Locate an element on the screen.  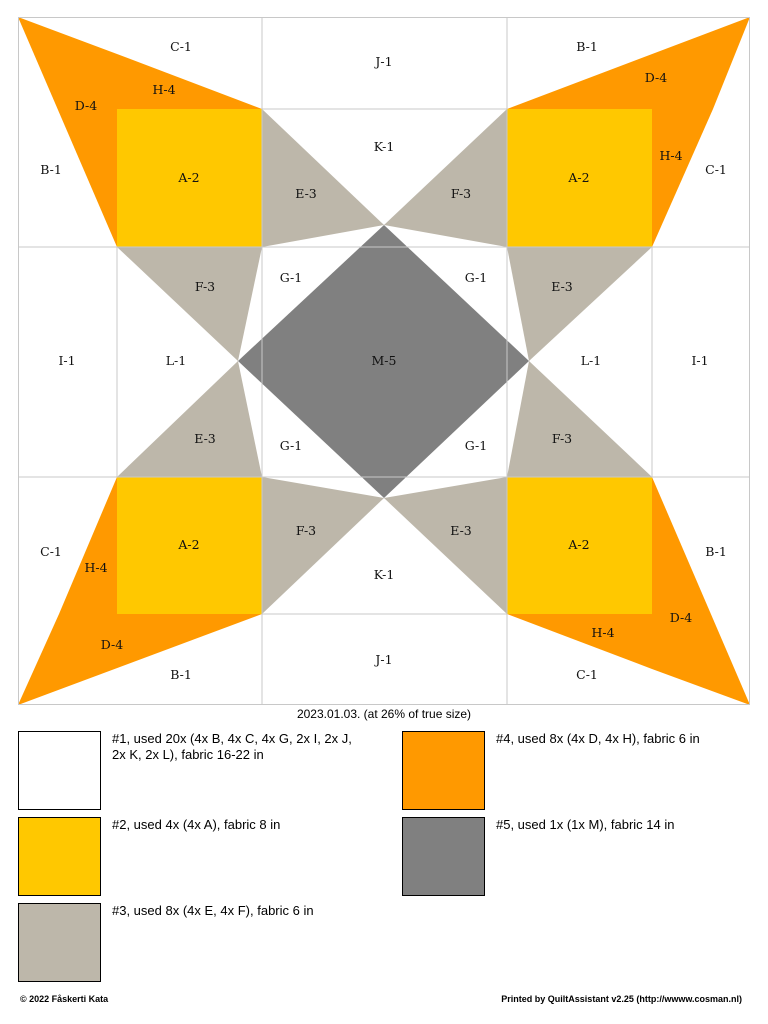
label-d4-top-left: D-4 is located at coordinates (86, 105).